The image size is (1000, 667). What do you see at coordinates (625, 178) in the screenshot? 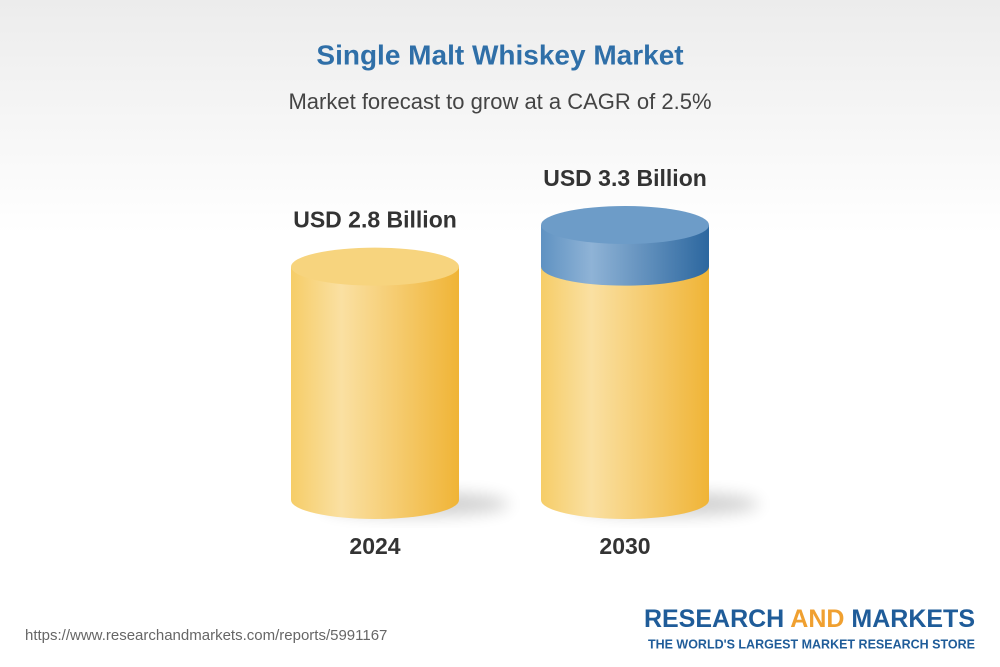
I see `value-label: USD 3.3 Billion` at bounding box center [625, 178].